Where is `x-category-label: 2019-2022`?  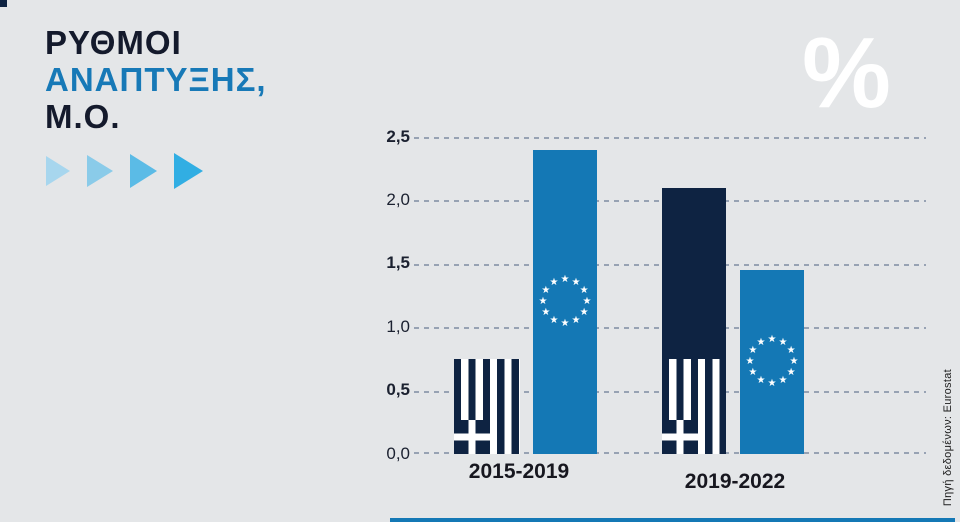
x-category-label: 2019-2022 is located at coordinates (735, 481).